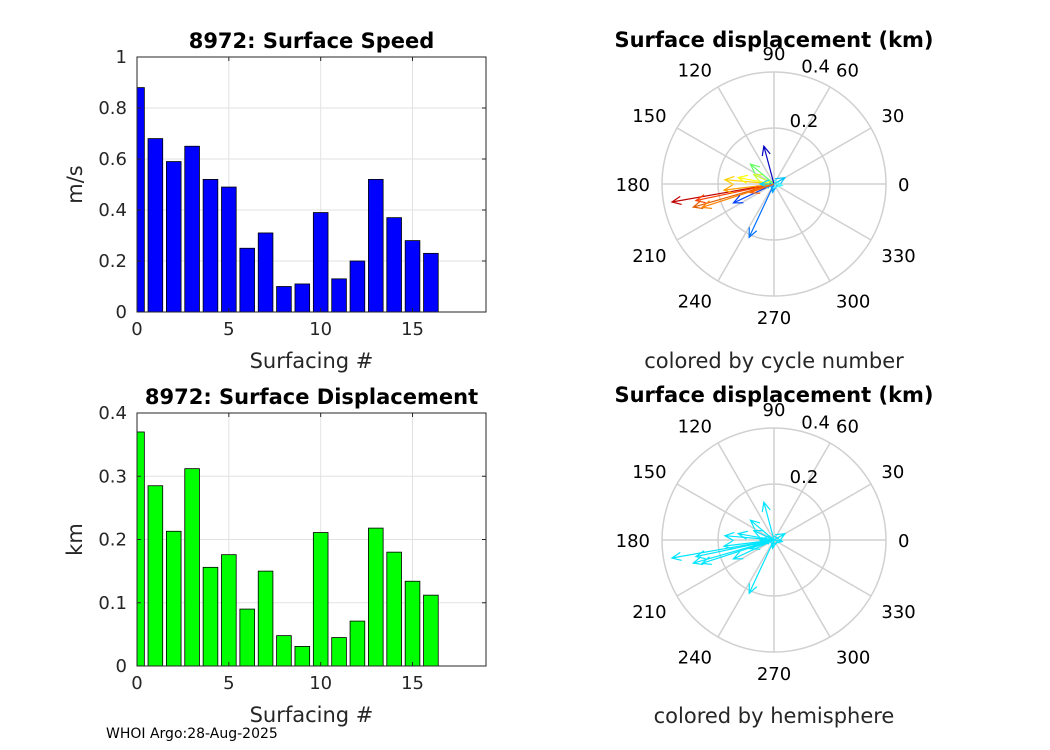 The height and width of the screenshot is (750, 1050). Describe the element at coordinates (112, 540) in the screenshot. I see `y-tick-label: 0.2` at that location.